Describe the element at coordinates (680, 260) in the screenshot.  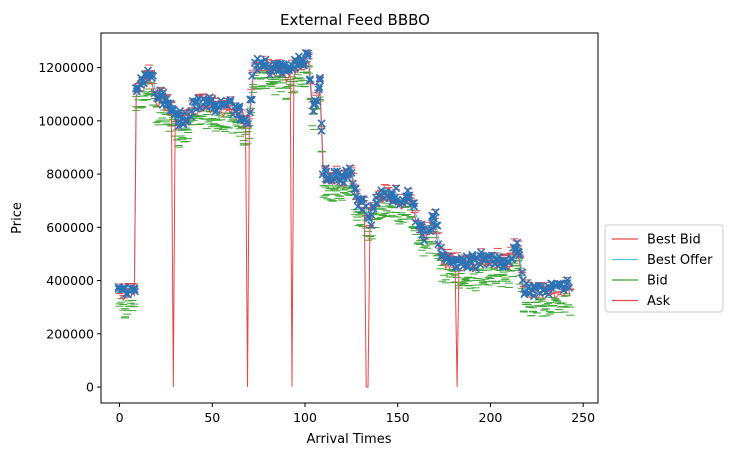
I see `legend-label: Best Offer` at that location.